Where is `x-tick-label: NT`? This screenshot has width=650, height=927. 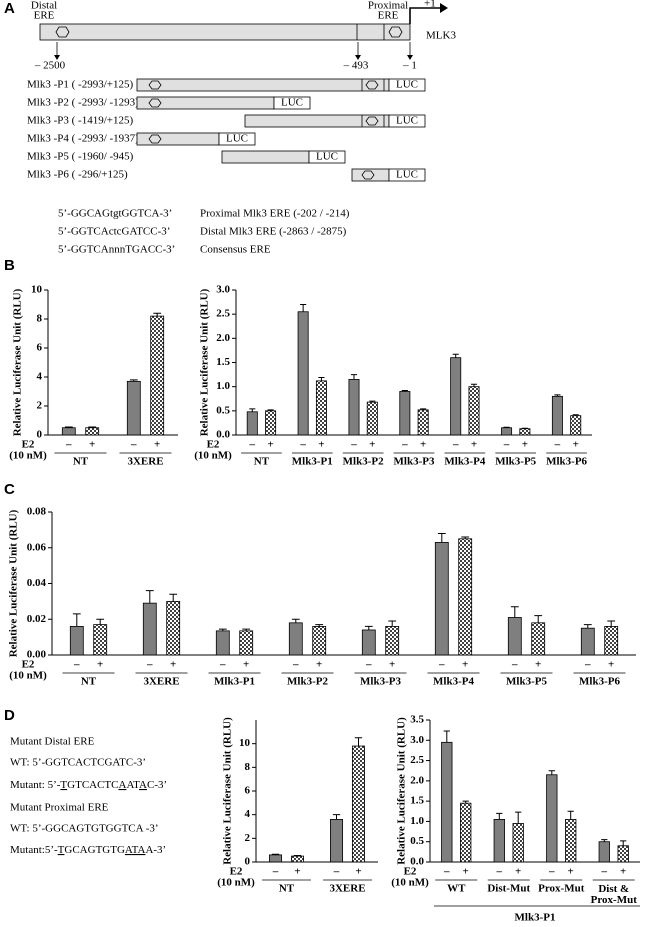 x-tick-label: NT is located at coordinates (262, 462).